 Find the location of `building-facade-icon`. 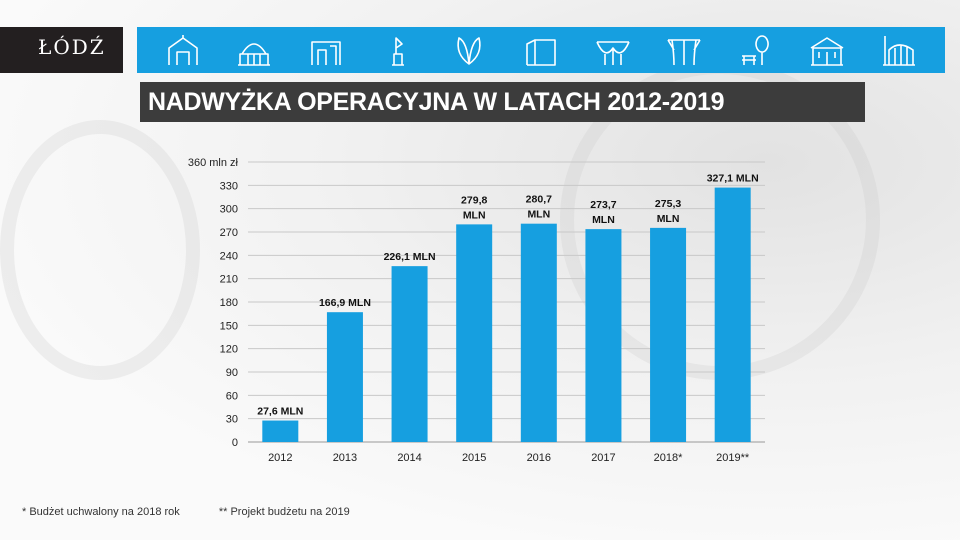

building-facade-icon is located at coordinates (326, 53).